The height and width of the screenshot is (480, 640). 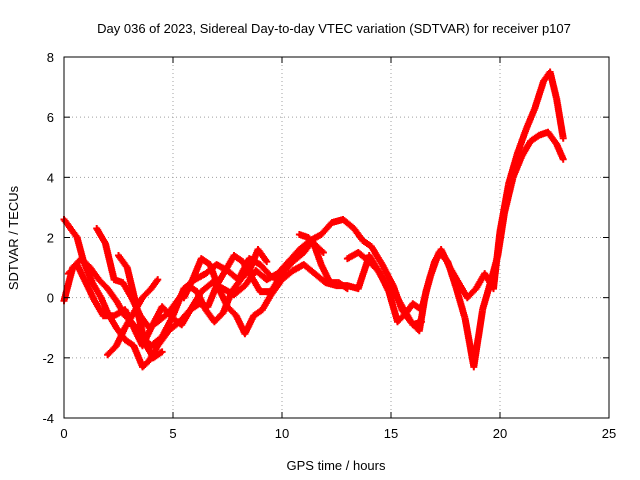 What do you see at coordinates (500, 433) in the screenshot?
I see `x-tick-label: 20` at bounding box center [500, 433].